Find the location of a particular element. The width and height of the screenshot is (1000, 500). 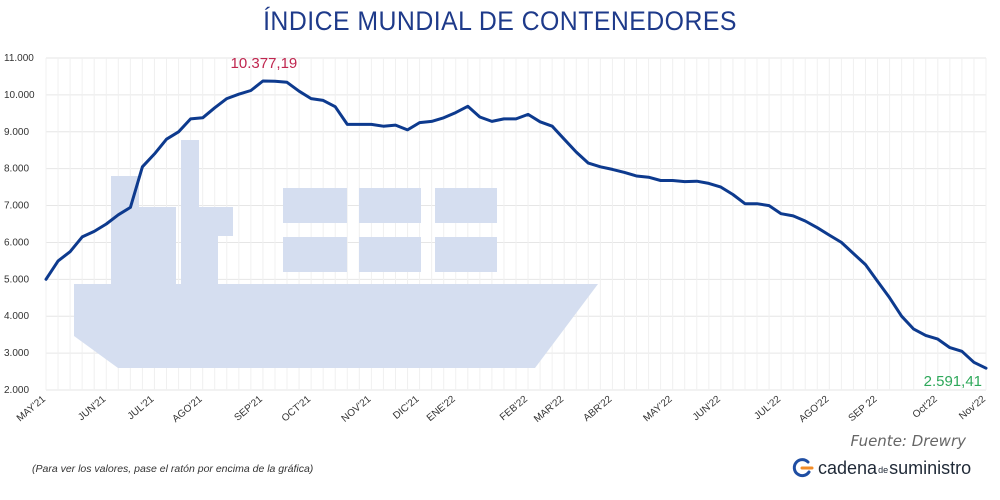

y-tick-label: 9.000 is located at coordinates (16, 132).